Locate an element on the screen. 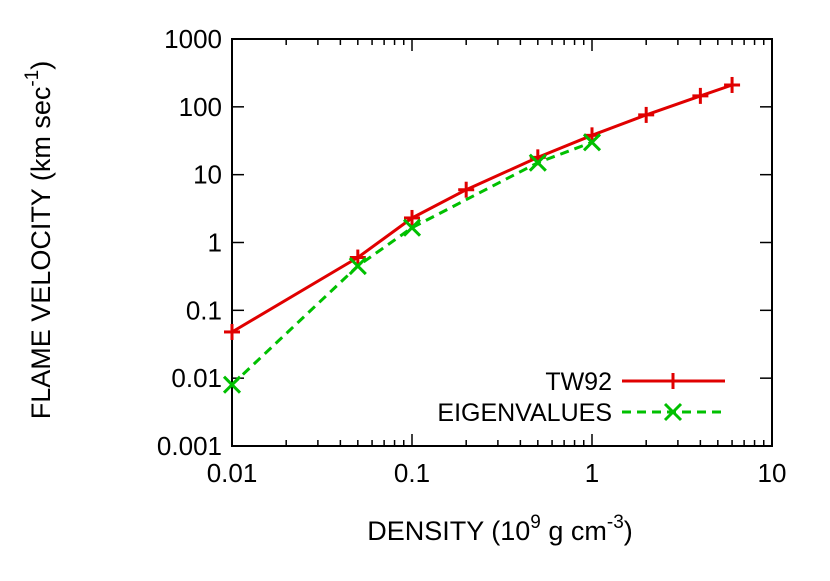 The width and height of the screenshot is (830, 581). y-tick-label: 0.001 is located at coordinates (189, 446).